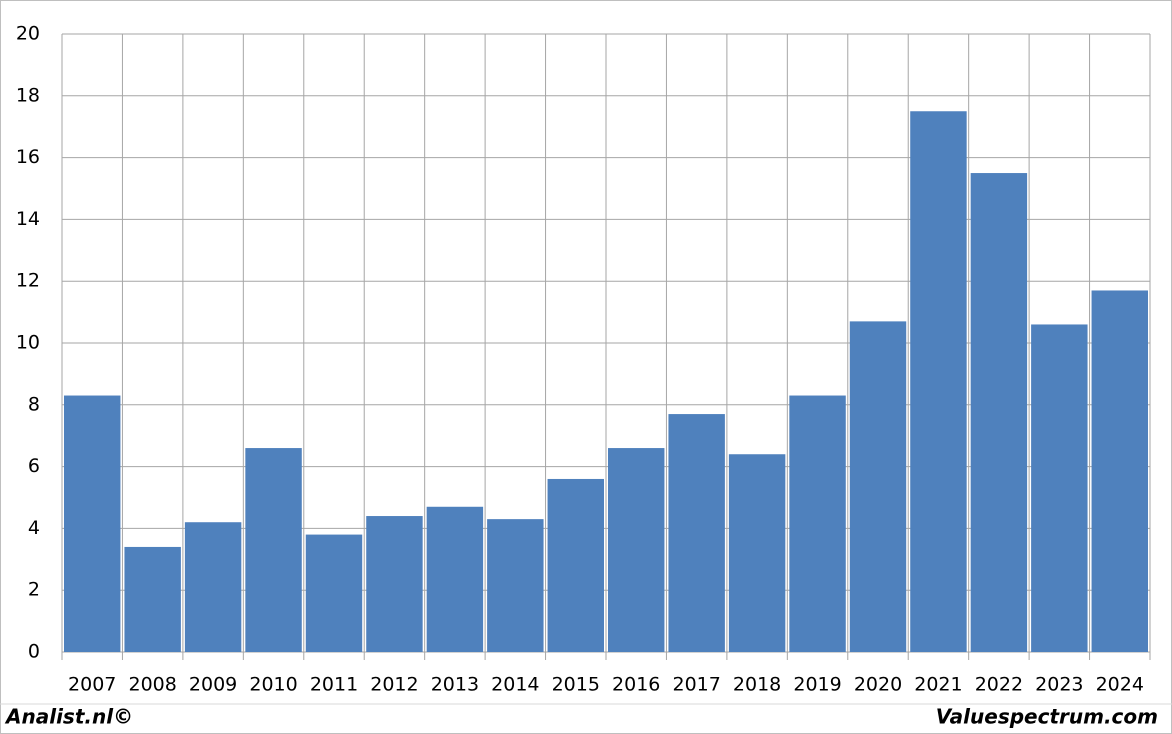 The height and width of the screenshot is (734, 1172). I want to click on x-tick-label: 2009, so click(213, 685).